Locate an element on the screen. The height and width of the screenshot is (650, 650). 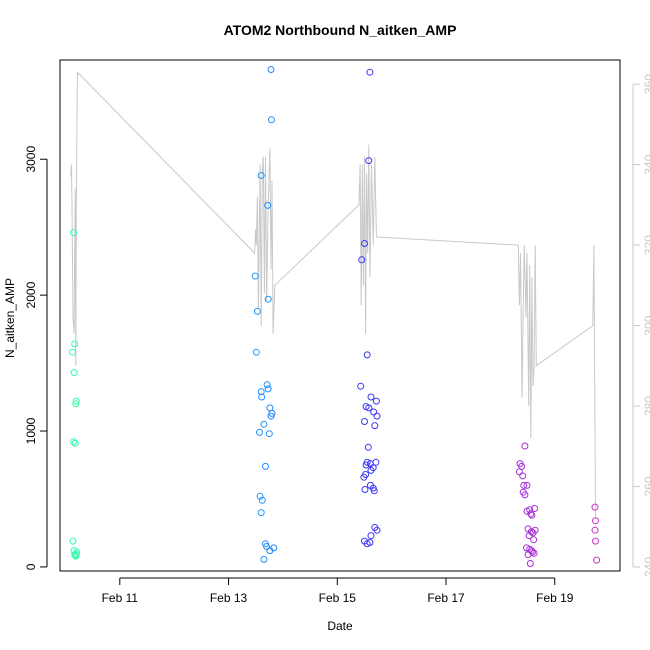
y2-tick-label: 320 is located at coordinates (646, 245).